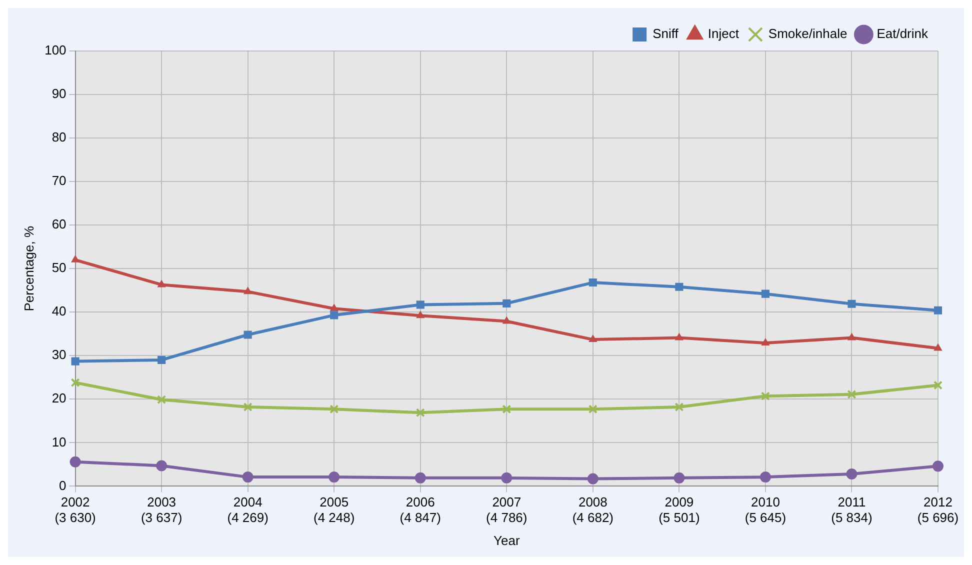  I want to click on x-tick-label: 2010 (5 645), so click(765, 510).